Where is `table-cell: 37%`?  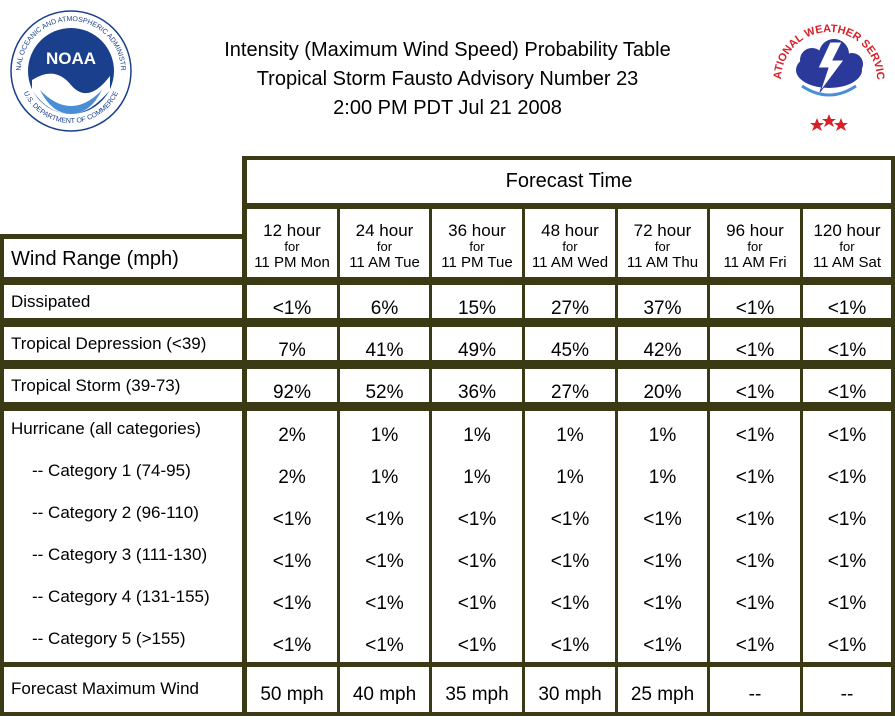 table-cell: 37% is located at coordinates (662, 302).